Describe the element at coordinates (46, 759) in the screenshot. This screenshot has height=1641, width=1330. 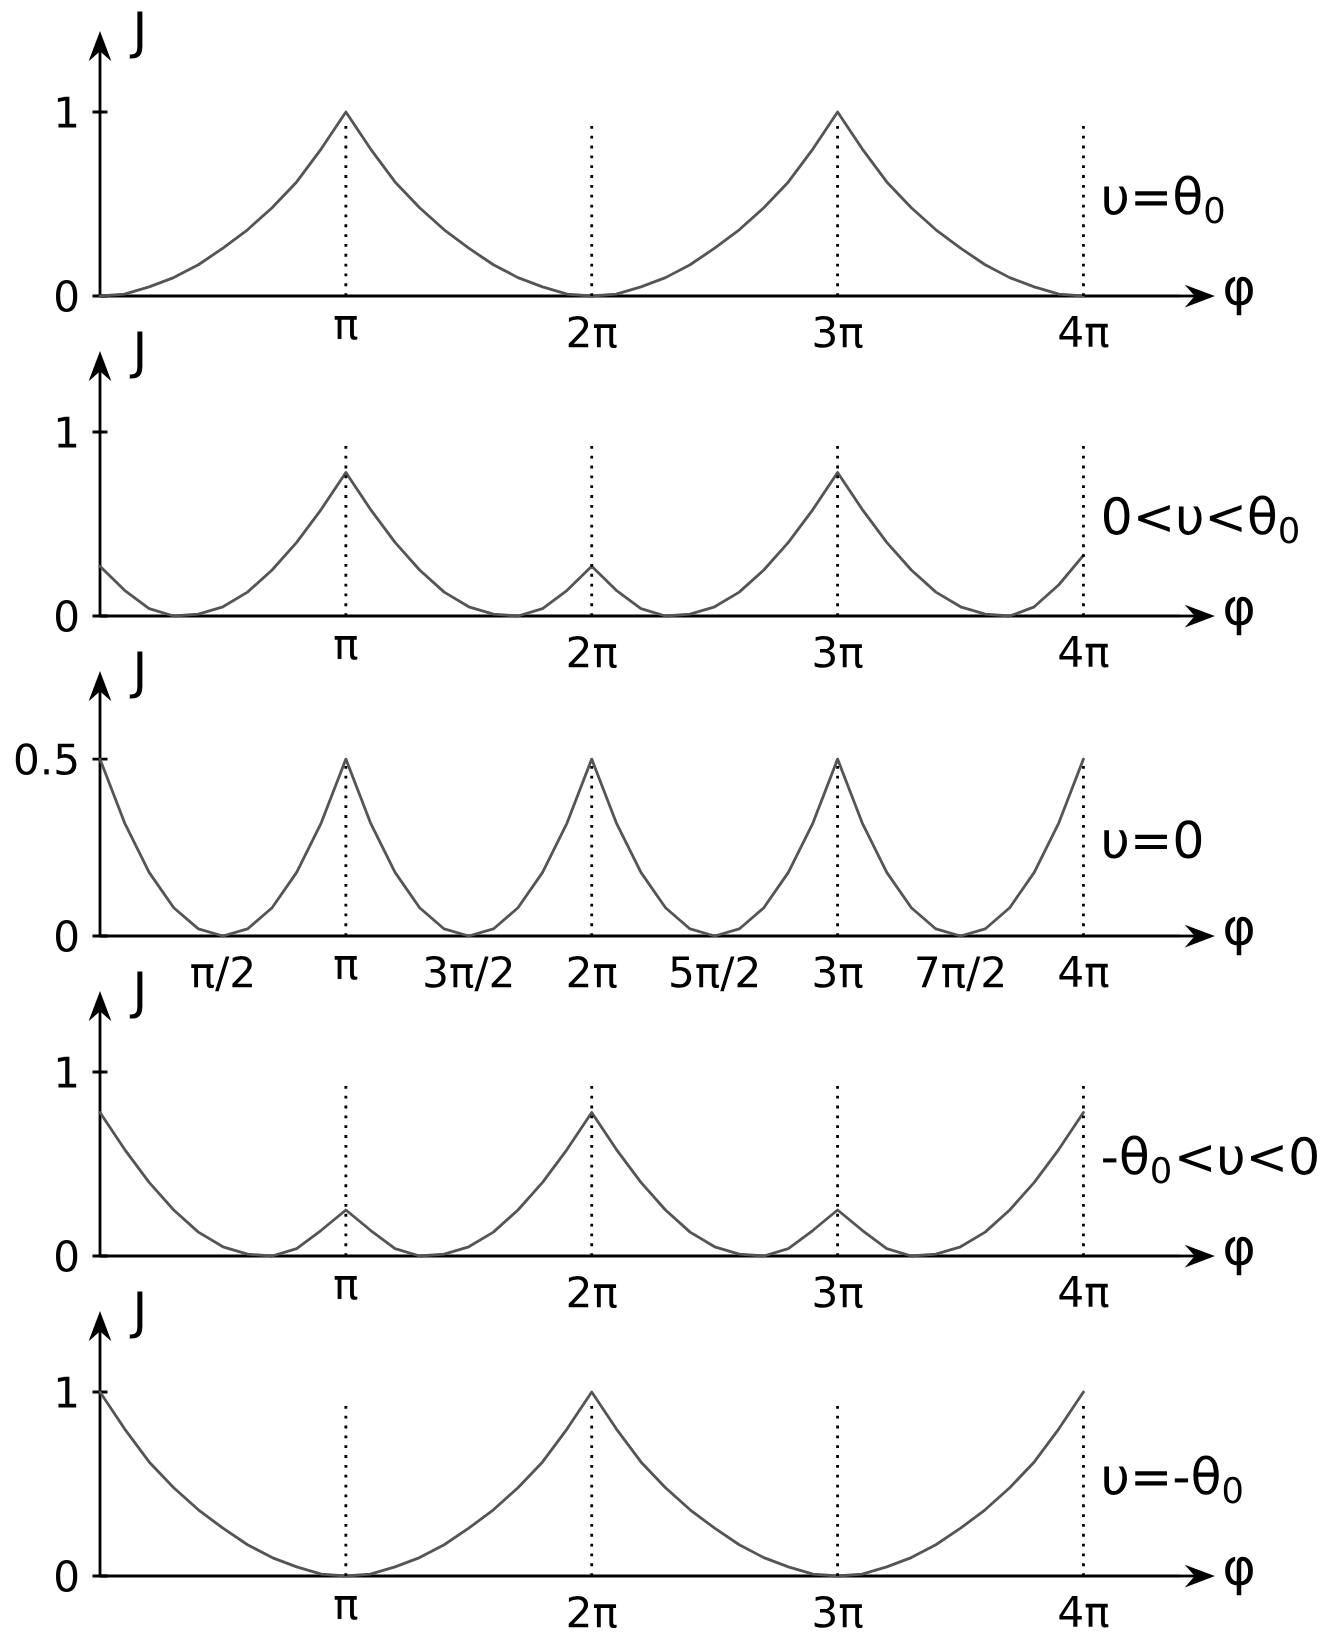
I see `y-tick-label: 0.5` at that location.